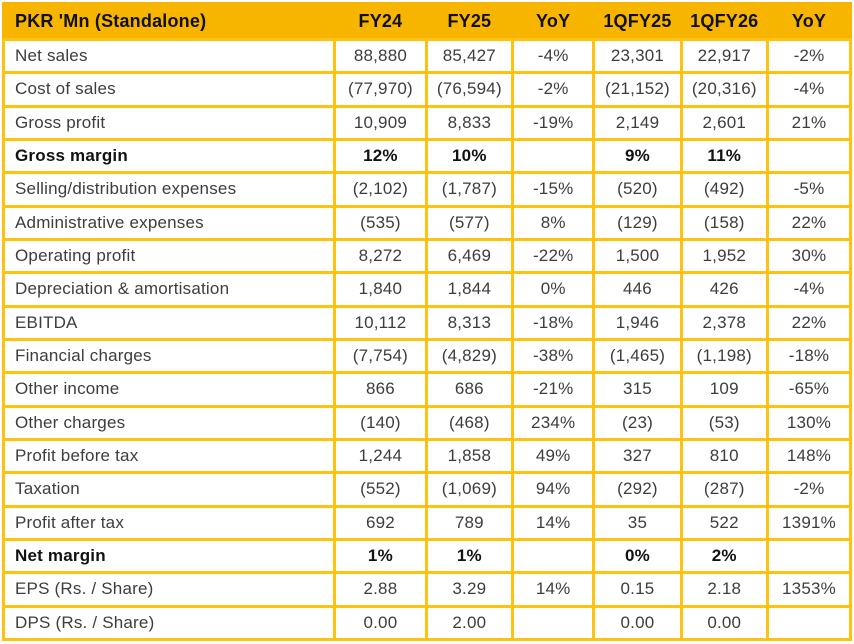 The width and height of the screenshot is (854, 644). What do you see at coordinates (809, 589) in the screenshot?
I see `cell-yoy-quarterly: 1353%` at bounding box center [809, 589].